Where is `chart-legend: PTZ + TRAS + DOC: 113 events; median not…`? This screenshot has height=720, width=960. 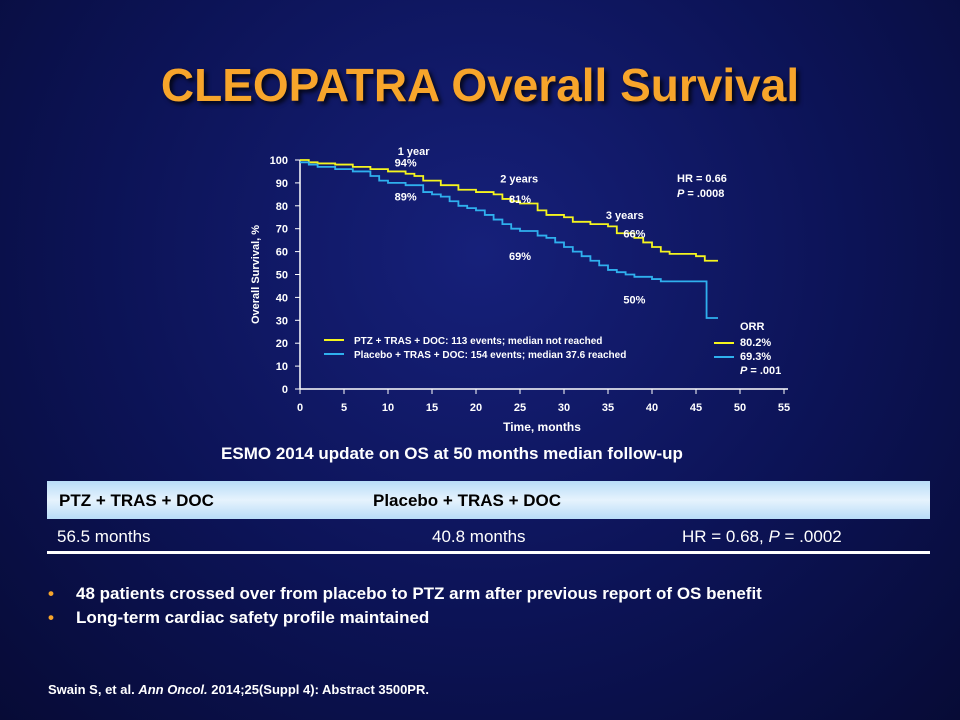
chart-legend: PTZ + TRAS + DOC: 113 events; median not… is located at coordinates (475, 348).